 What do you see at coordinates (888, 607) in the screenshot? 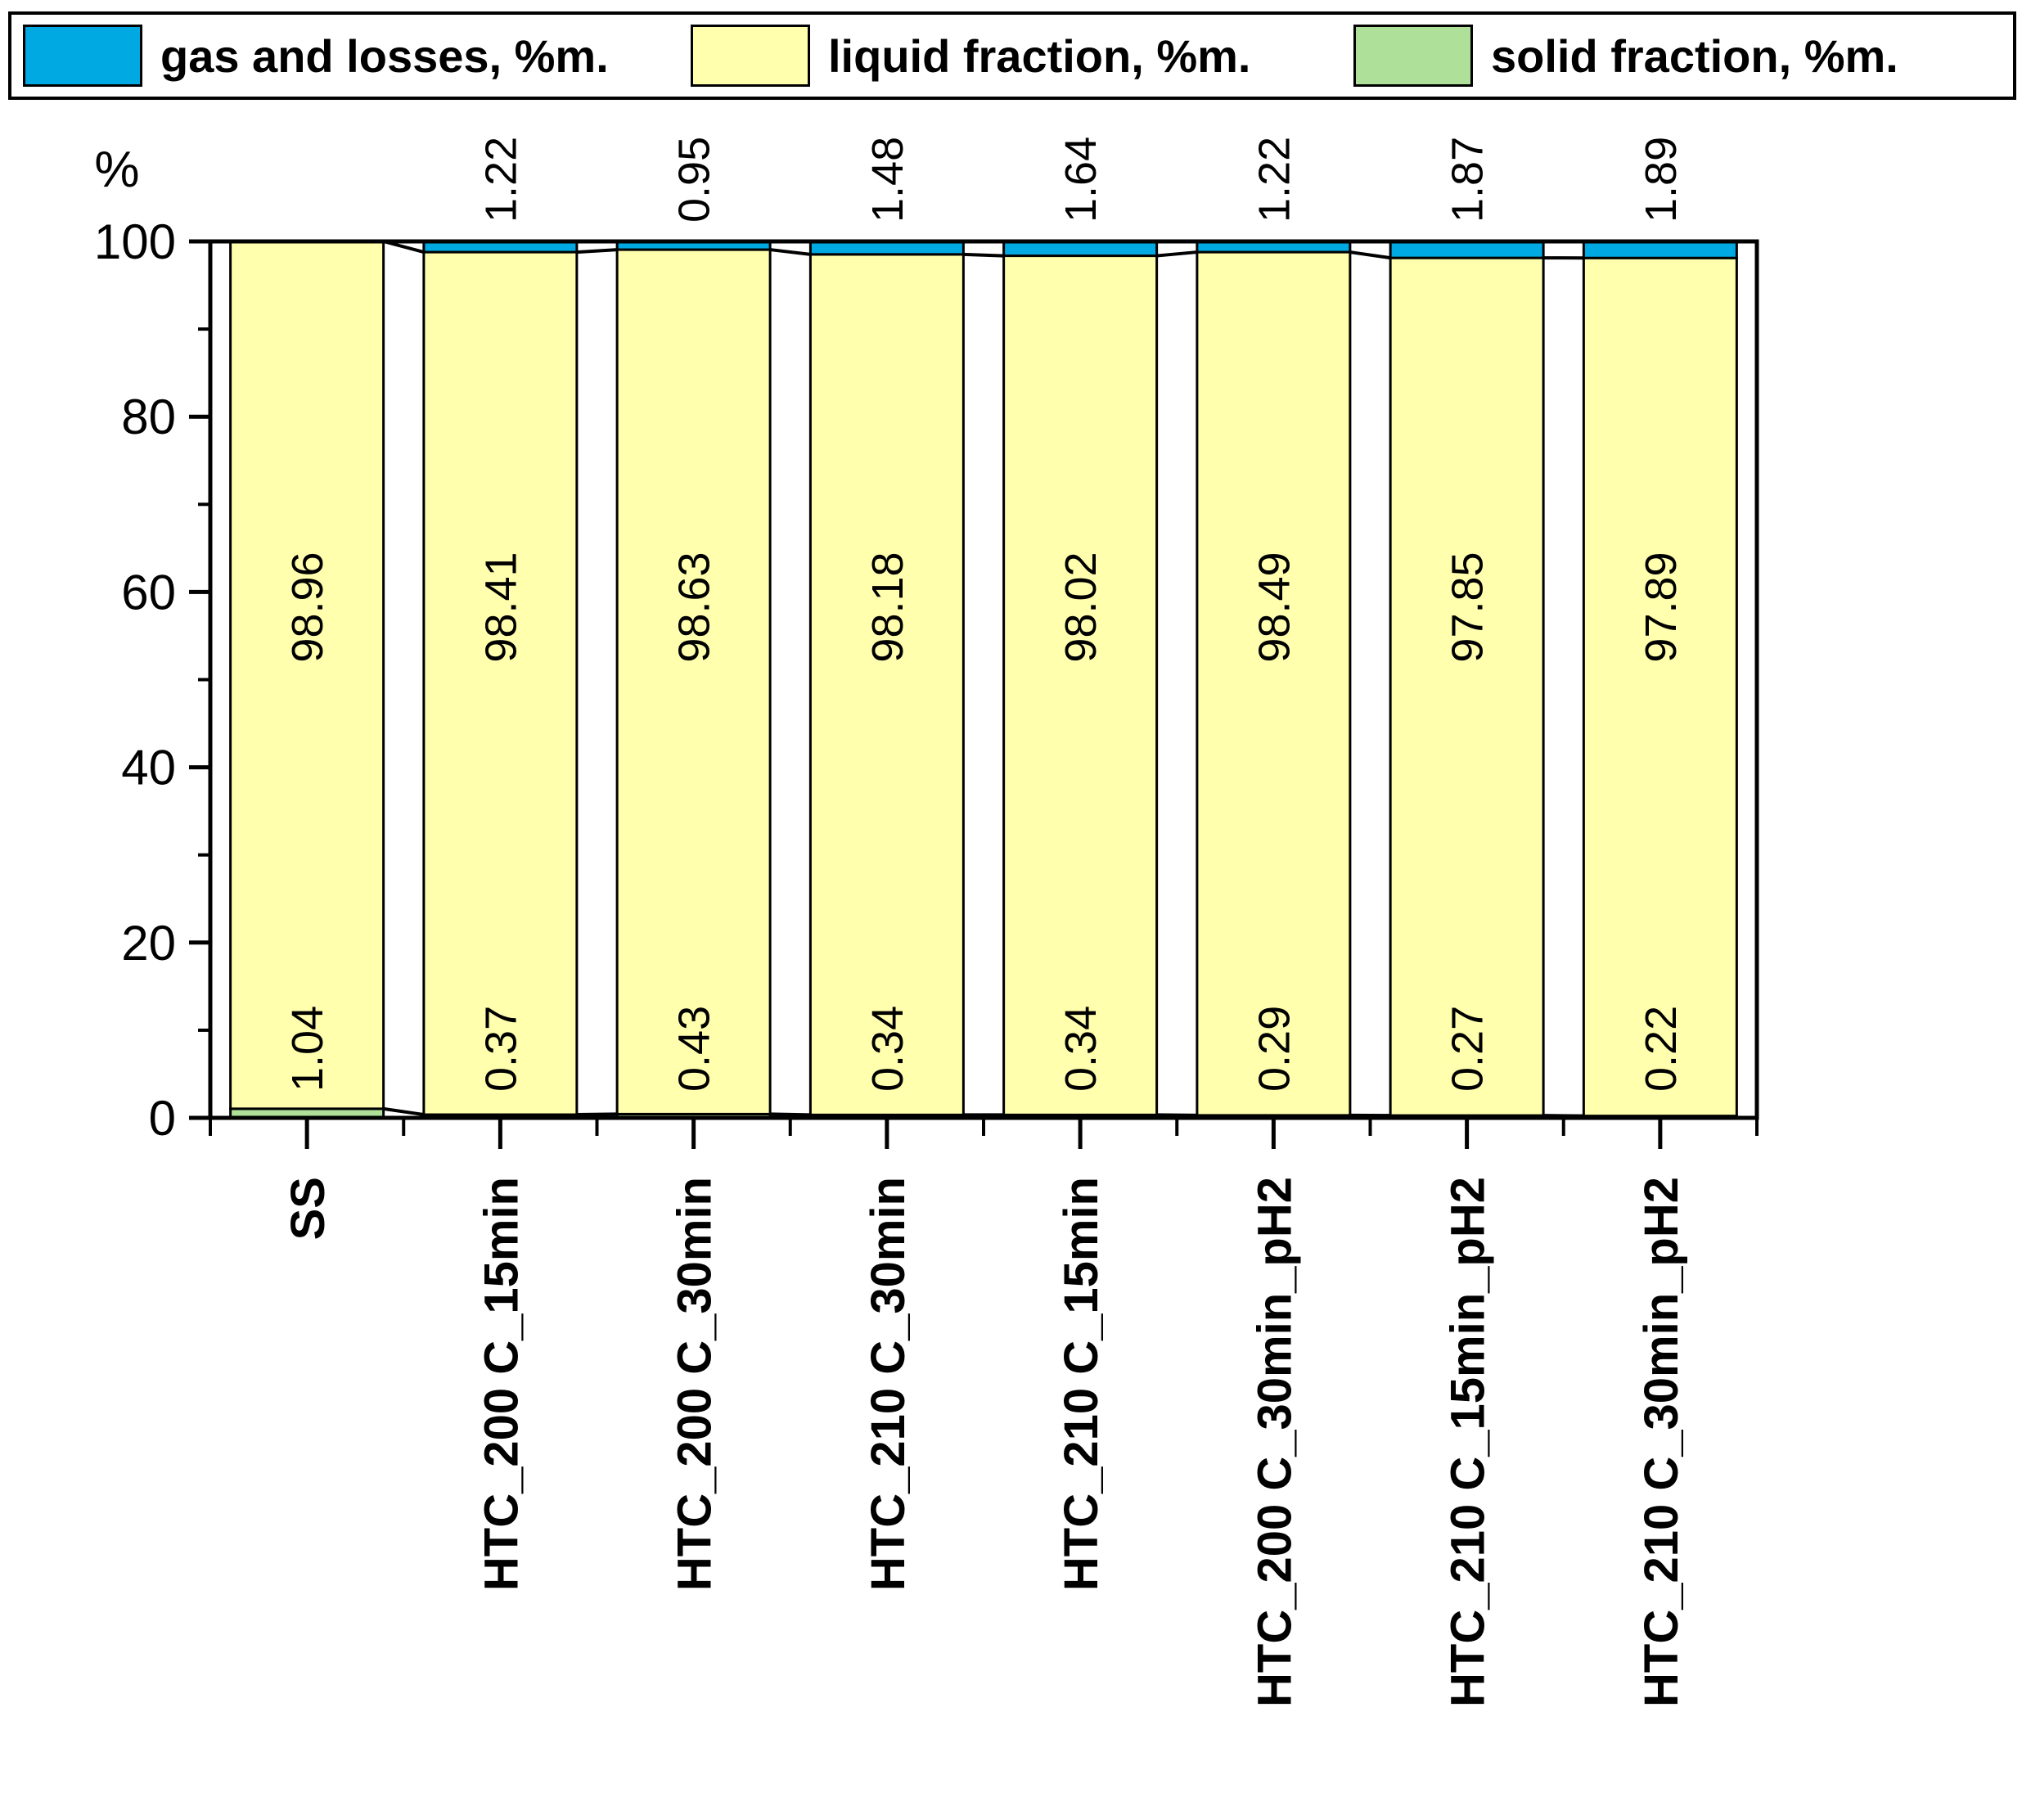
I see `liquid-value-label: 98.18` at bounding box center [888, 607].